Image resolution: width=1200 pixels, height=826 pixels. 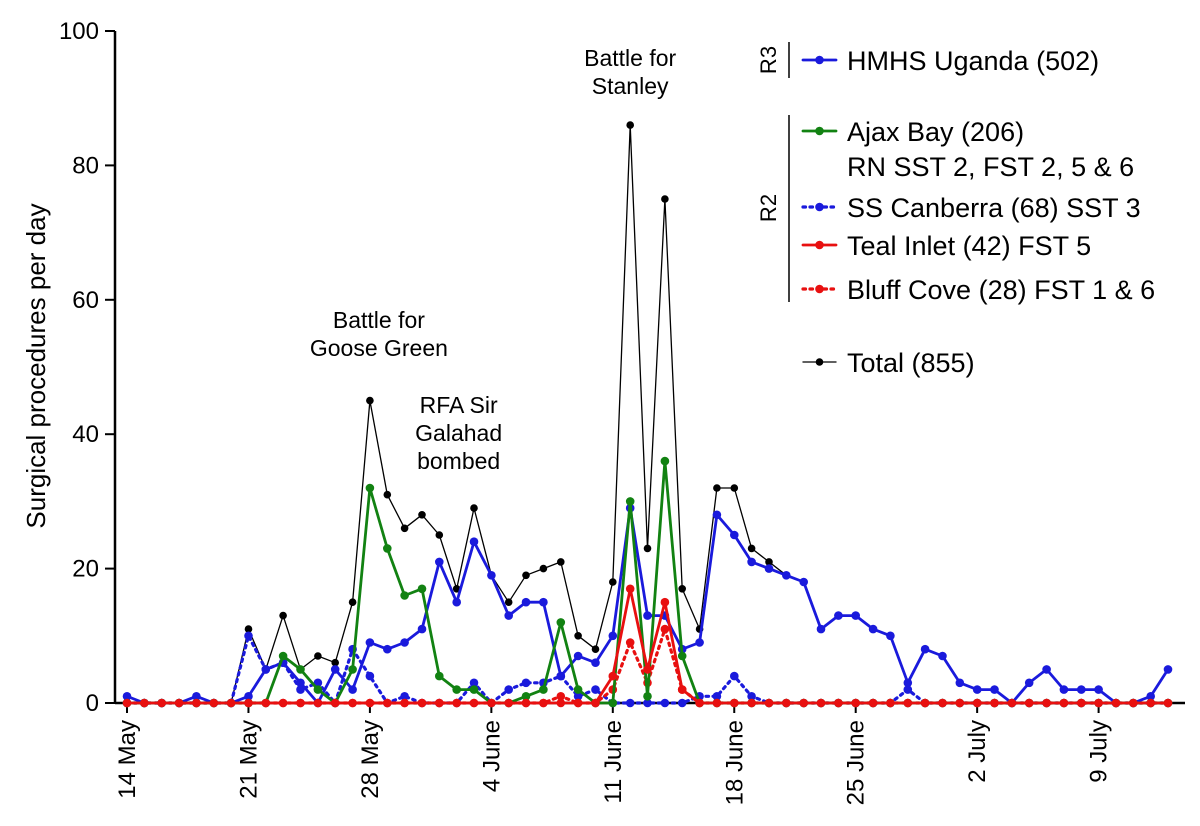 I want to click on legend-label-line: Total (855), so click(x=911, y=363).